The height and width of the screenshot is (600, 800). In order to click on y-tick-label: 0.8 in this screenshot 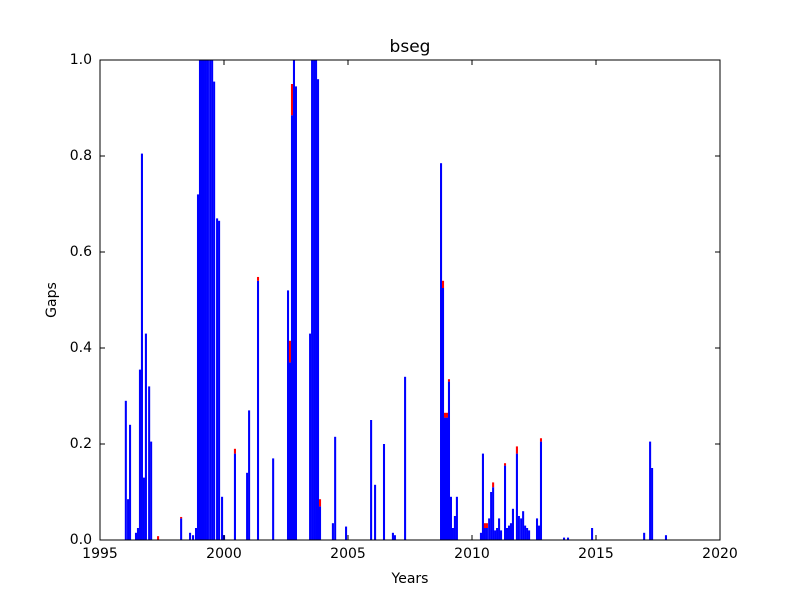, I will do `click(81, 156)`.